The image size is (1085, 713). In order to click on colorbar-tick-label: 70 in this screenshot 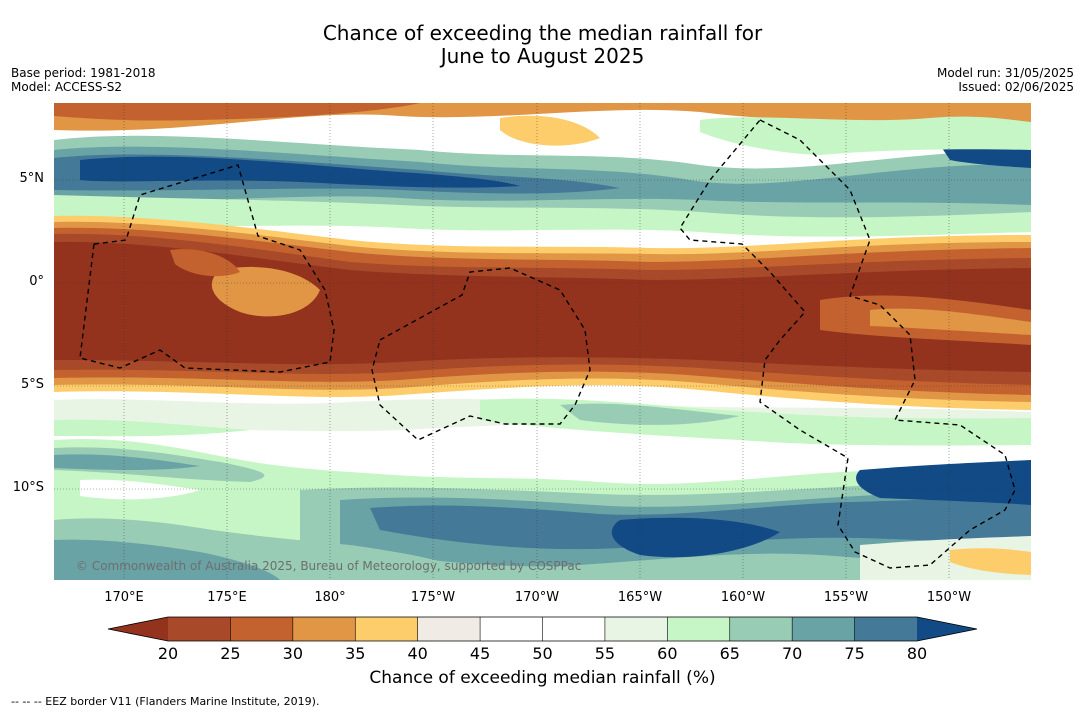, I will do `click(792, 653)`.